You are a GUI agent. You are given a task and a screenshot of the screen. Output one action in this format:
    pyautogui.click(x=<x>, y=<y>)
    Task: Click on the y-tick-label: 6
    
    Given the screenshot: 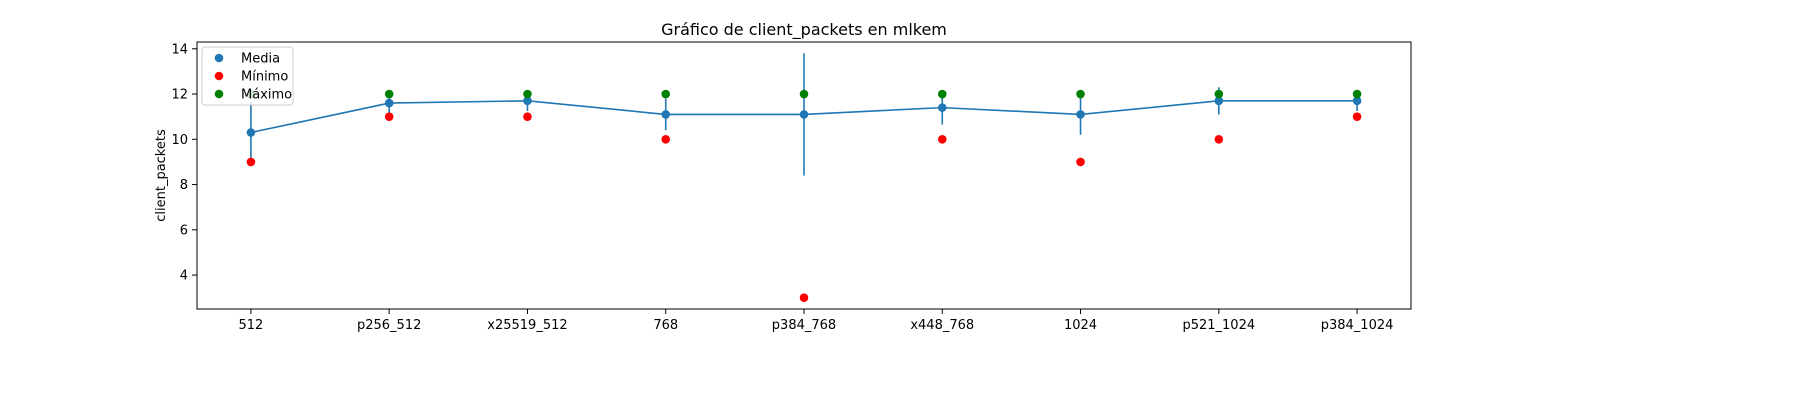 What is the action you would take?
    pyautogui.click(x=184, y=230)
    